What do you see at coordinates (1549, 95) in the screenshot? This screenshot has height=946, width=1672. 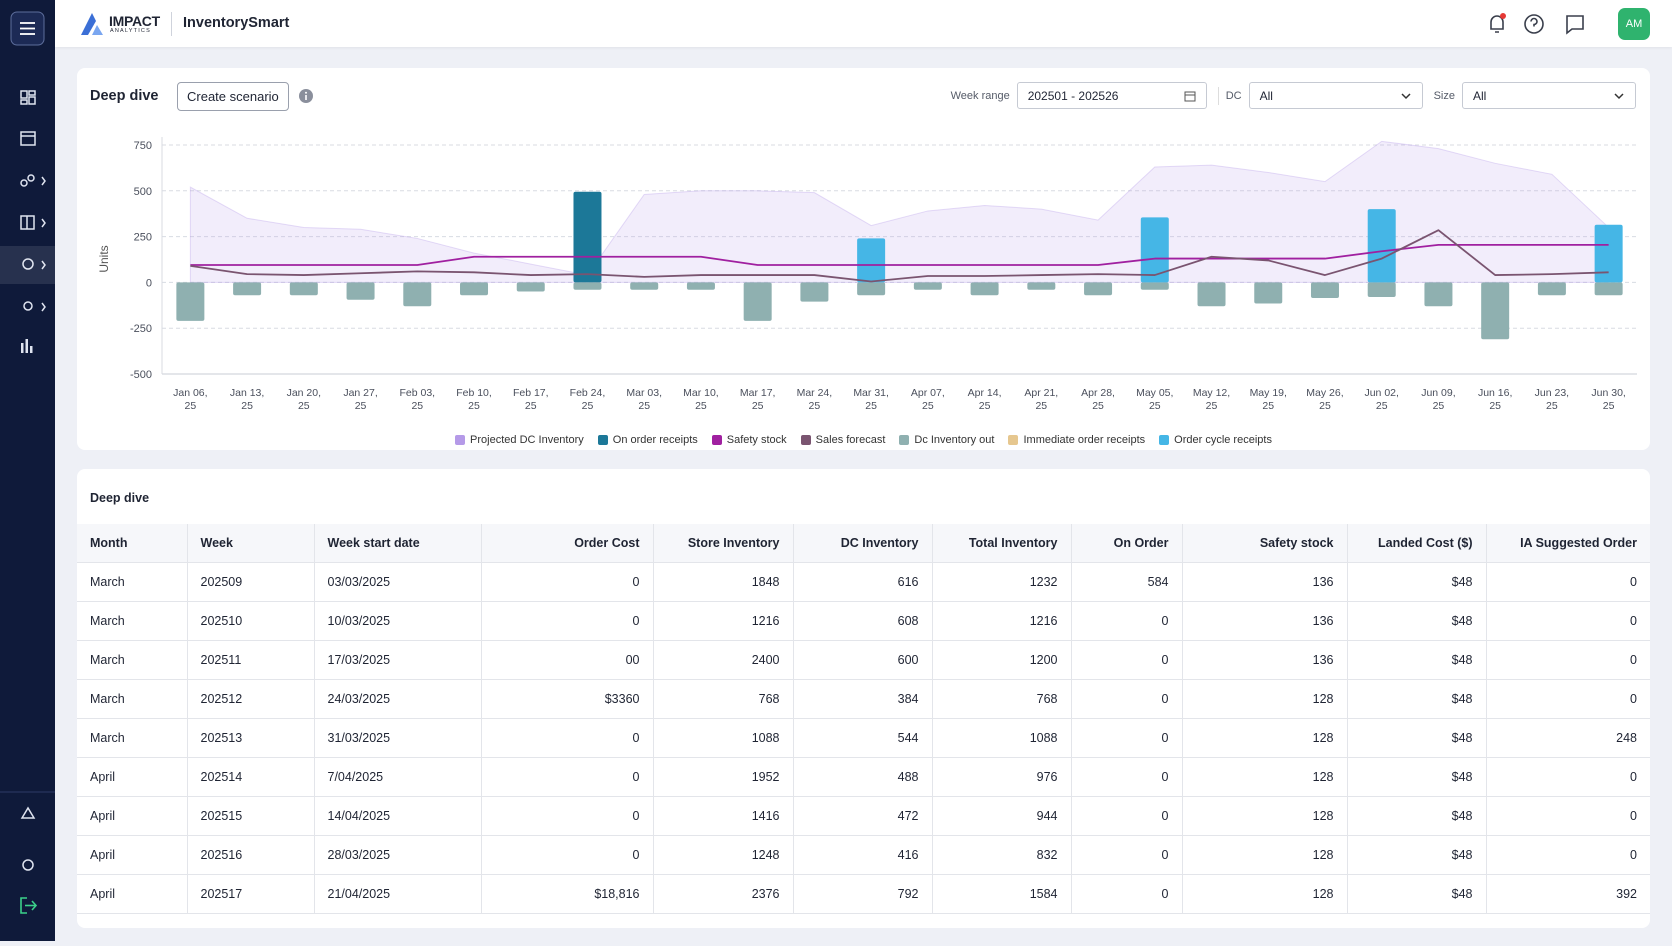 I see `size-select: All` at bounding box center [1549, 95].